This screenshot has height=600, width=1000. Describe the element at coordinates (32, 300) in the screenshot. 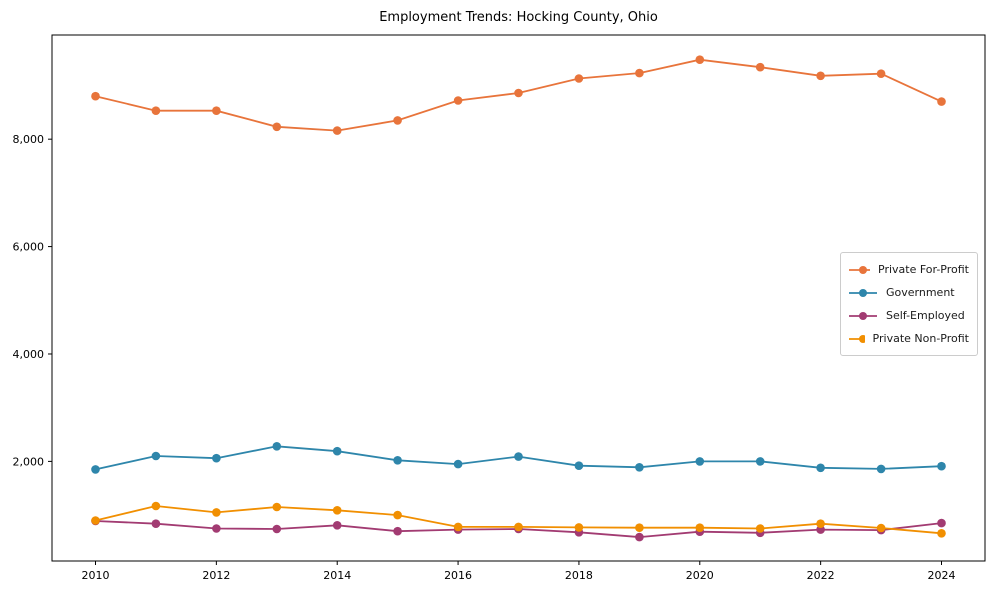

I see `y-axis: 2,000 4,000 6,000 8,000` at that location.